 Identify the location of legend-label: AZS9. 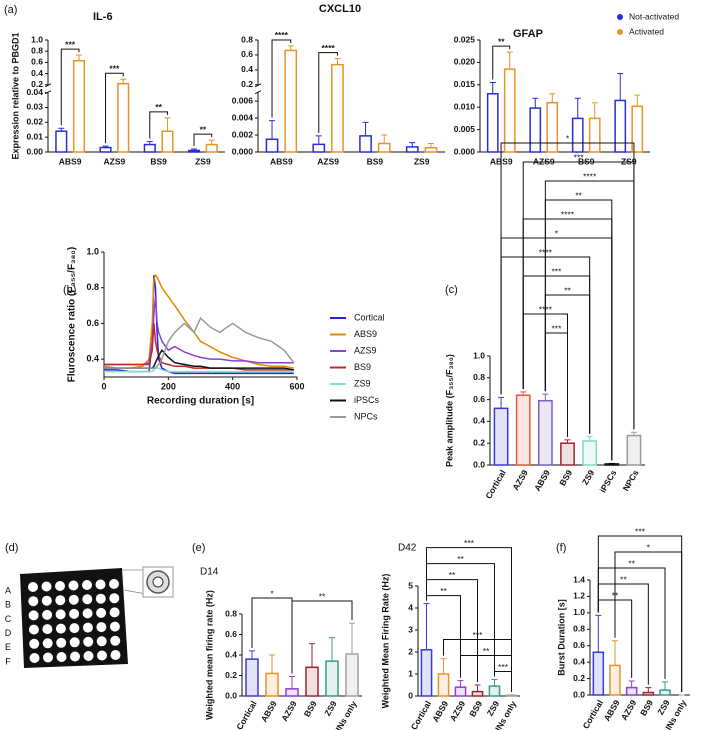
(365, 350).